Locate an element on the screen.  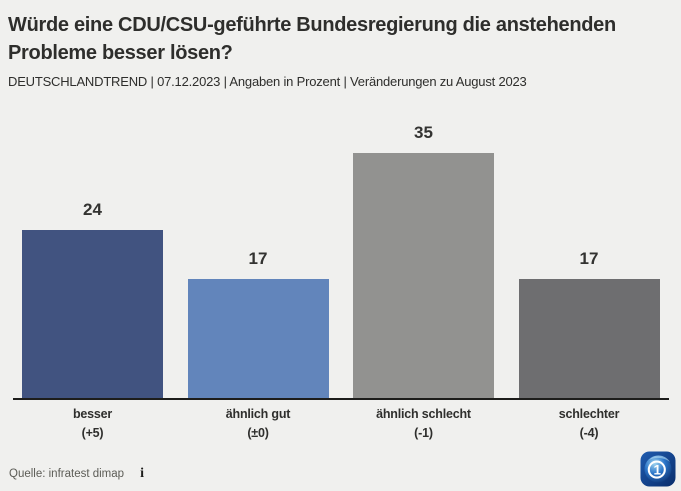
category-label: schlechter is located at coordinates (589, 414).